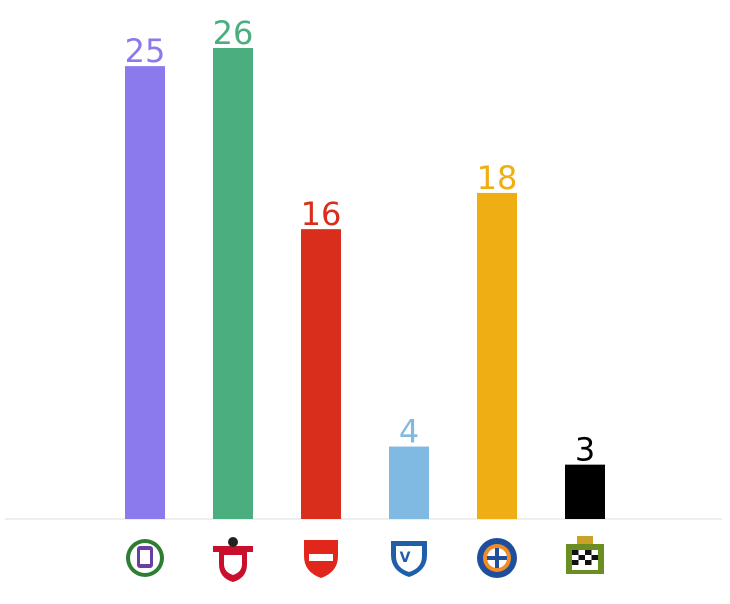  Describe the element at coordinates (321, 214) in the screenshot. I see `value-label: 16` at that location.